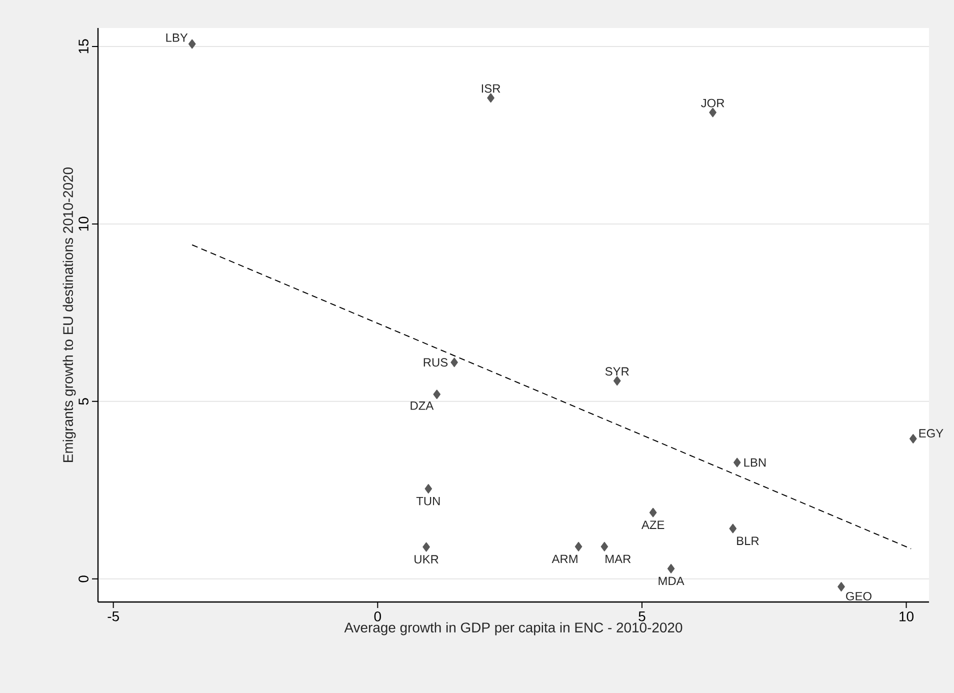 Image resolution: width=954 pixels, height=693 pixels. Describe the element at coordinates (377, 617) in the screenshot. I see `x-tick-label: 0` at that location.